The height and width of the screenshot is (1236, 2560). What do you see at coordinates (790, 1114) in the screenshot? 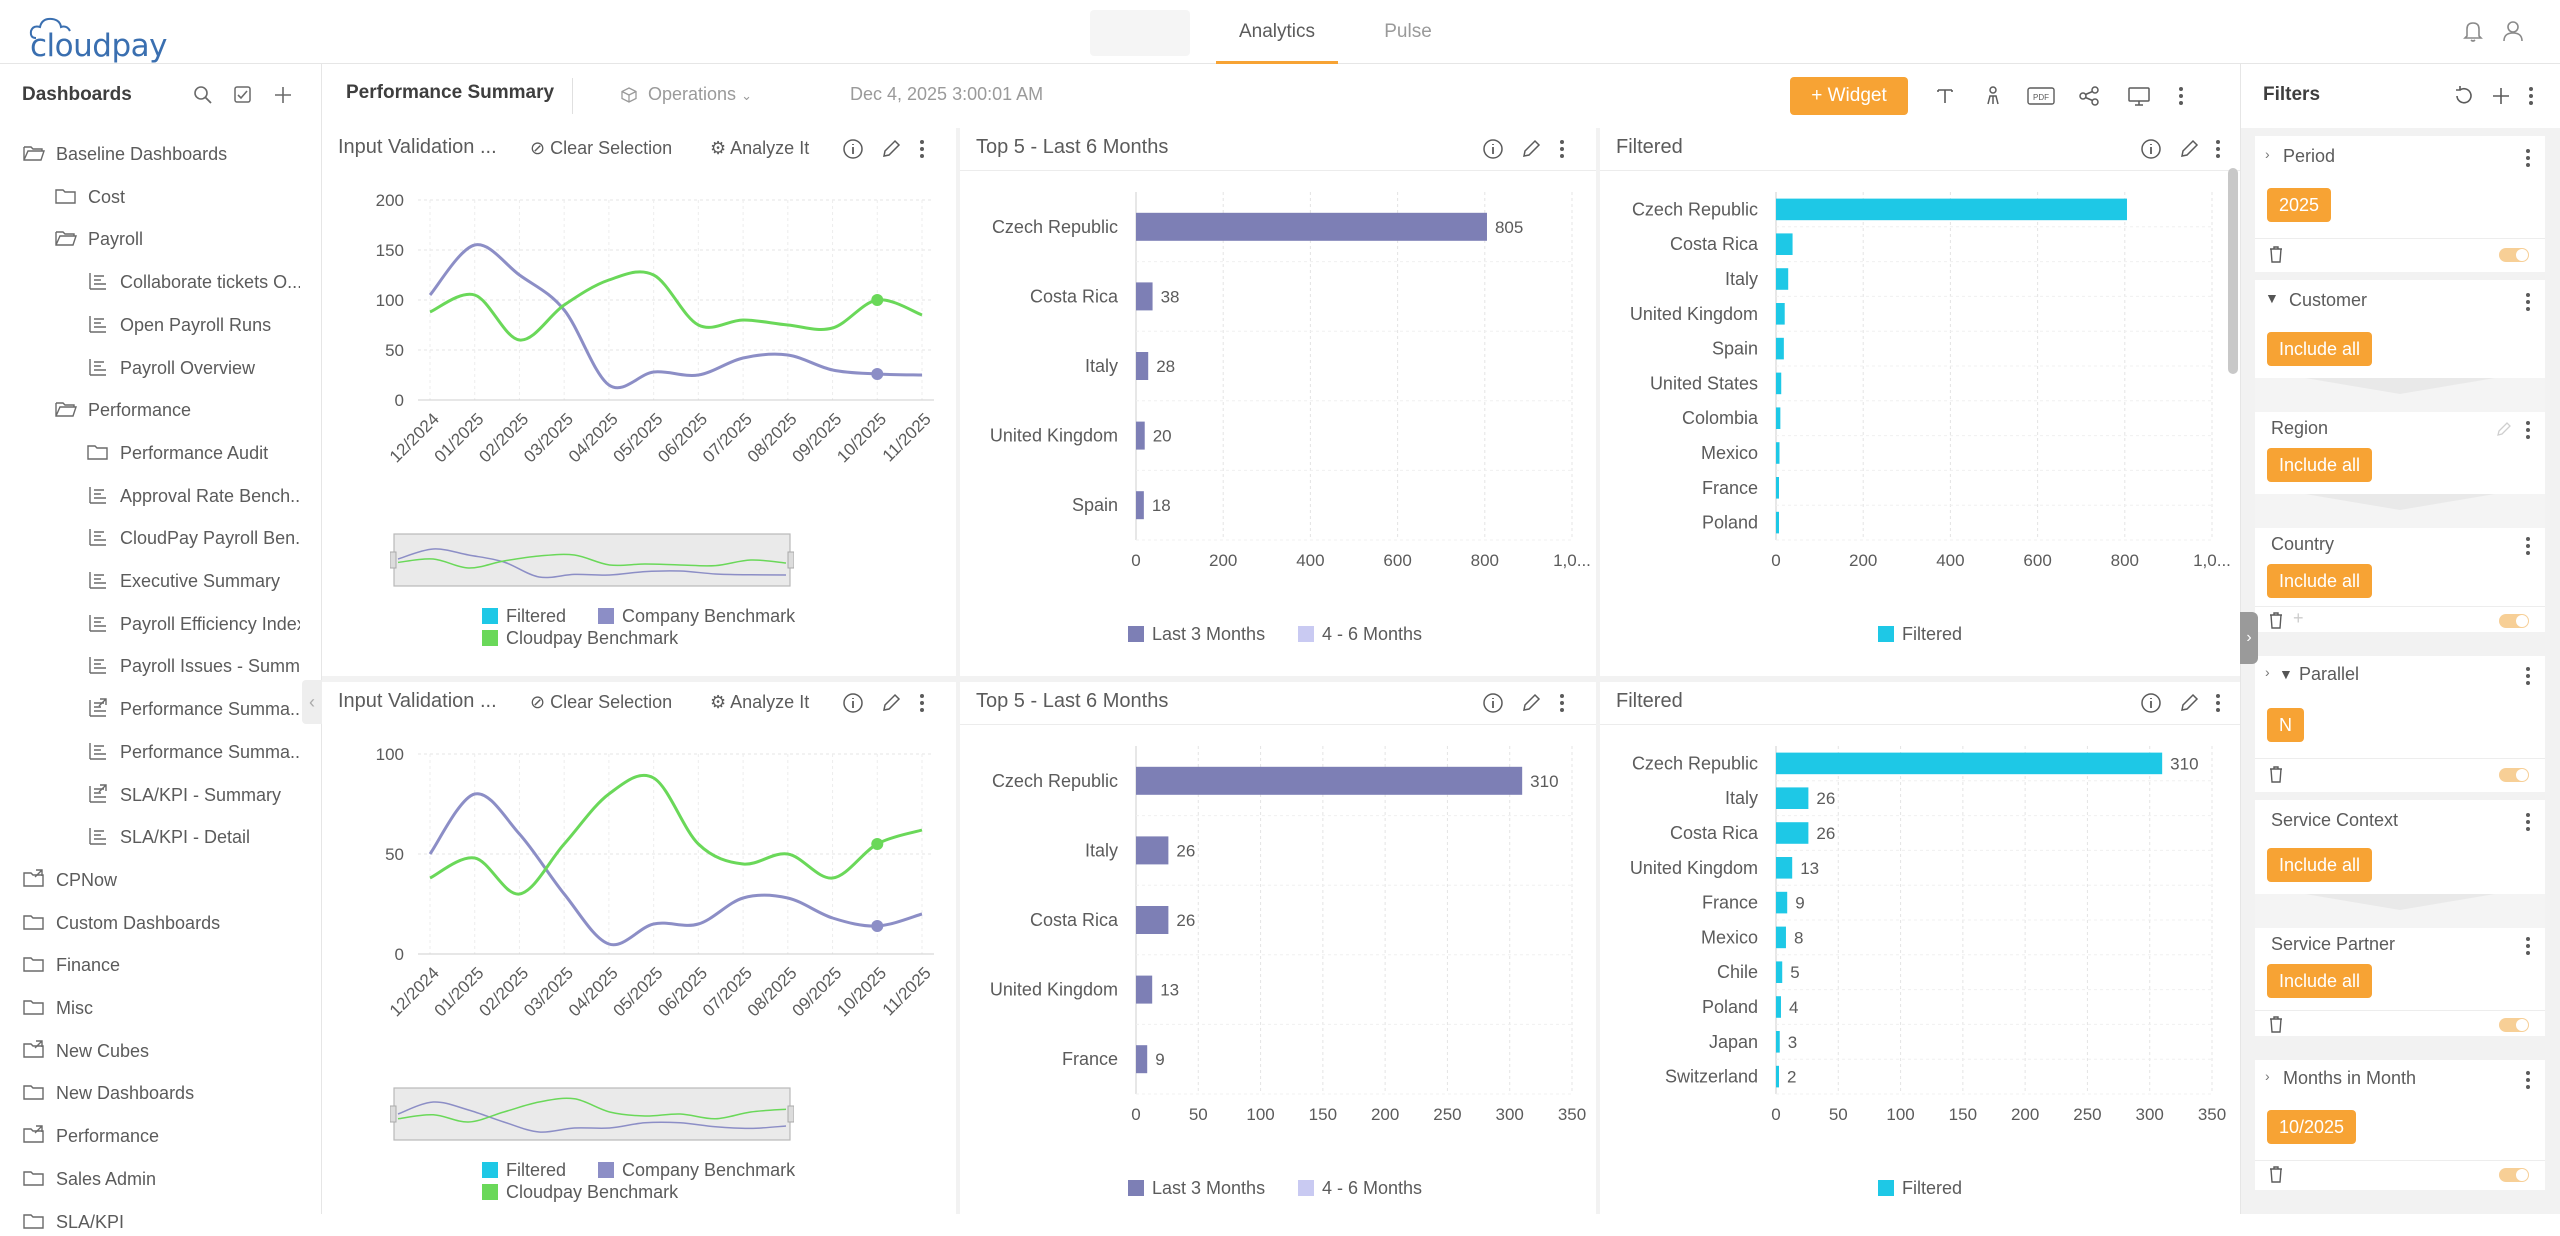
I see `navigator-handle-right` at bounding box center [790, 1114].